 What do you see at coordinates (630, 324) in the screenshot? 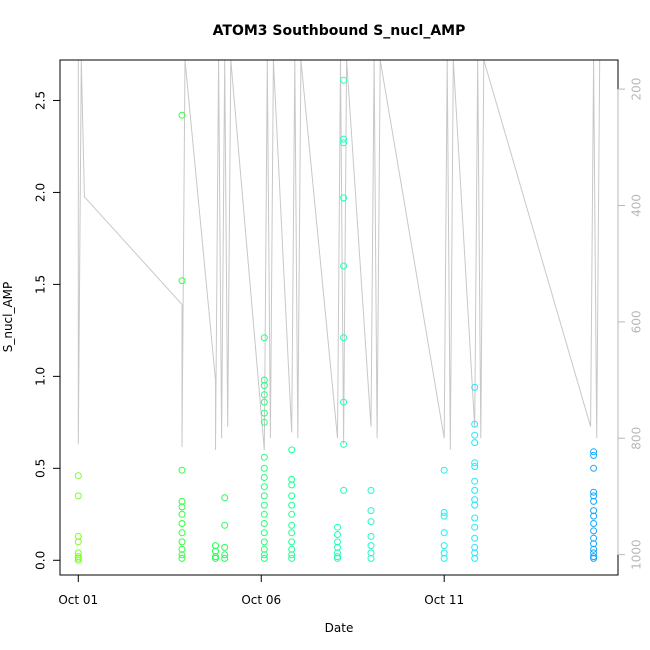
I see `y-axis-right: 200 400 600 800 1000` at bounding box center [630, 324].